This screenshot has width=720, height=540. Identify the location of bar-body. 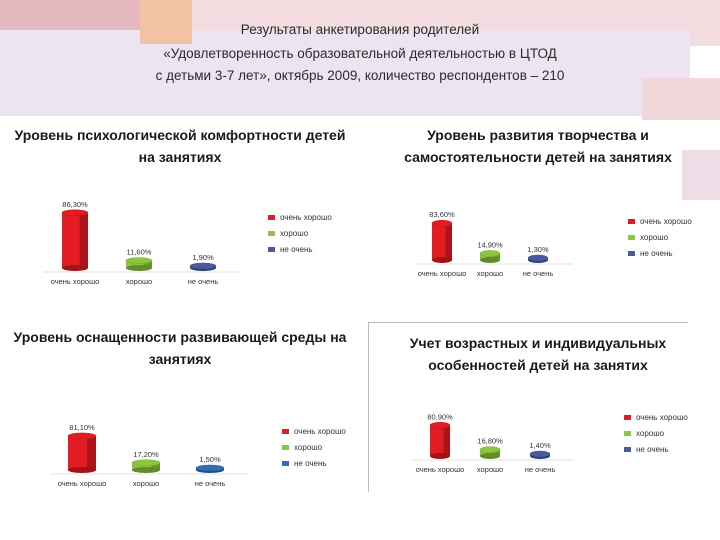
(146, 466).